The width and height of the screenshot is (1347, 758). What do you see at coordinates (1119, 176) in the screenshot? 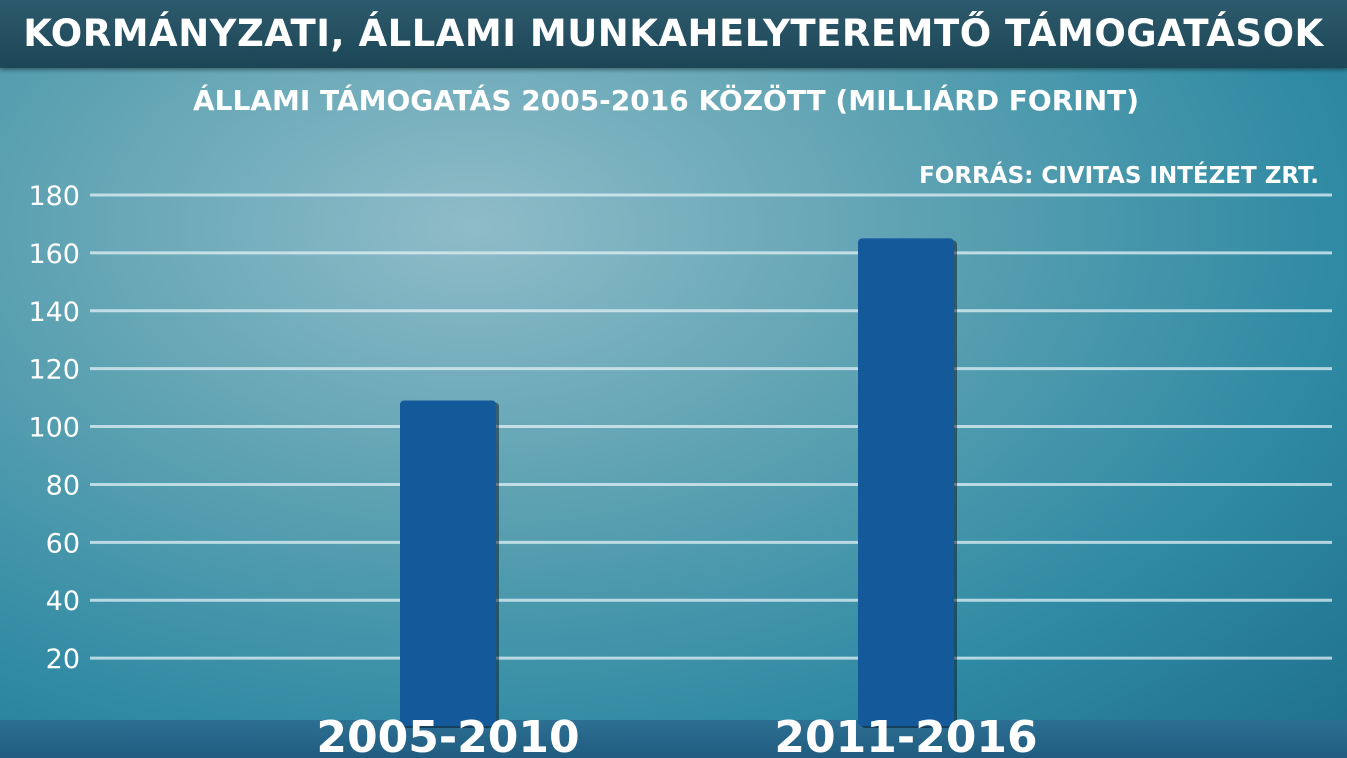
I see `source-note: FORRÁS: CIVITAS INTÉZET ZRT.` at bounding box center [1119, 176].